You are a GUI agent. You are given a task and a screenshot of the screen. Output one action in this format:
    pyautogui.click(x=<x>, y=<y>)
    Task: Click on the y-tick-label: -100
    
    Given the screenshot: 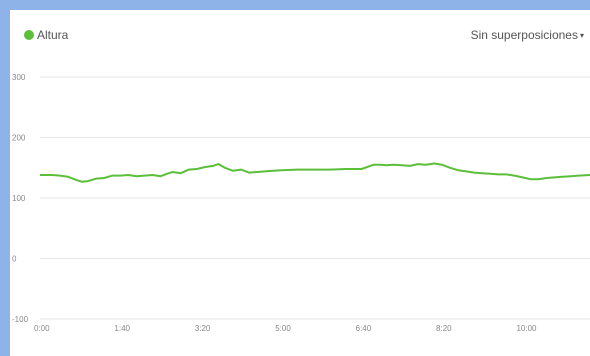 What is the action you would take?
    pyautogui.click(x=20, y=319)
    